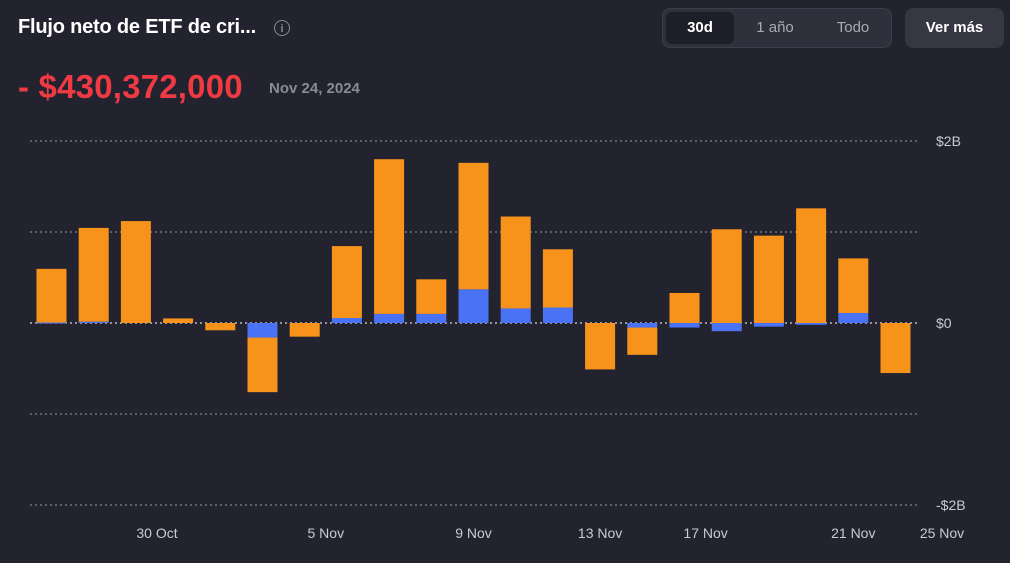 The width and height of the screenshot is (1010, 563). I want to click on x-tick-label: 5 Nov, so click(326, 533).